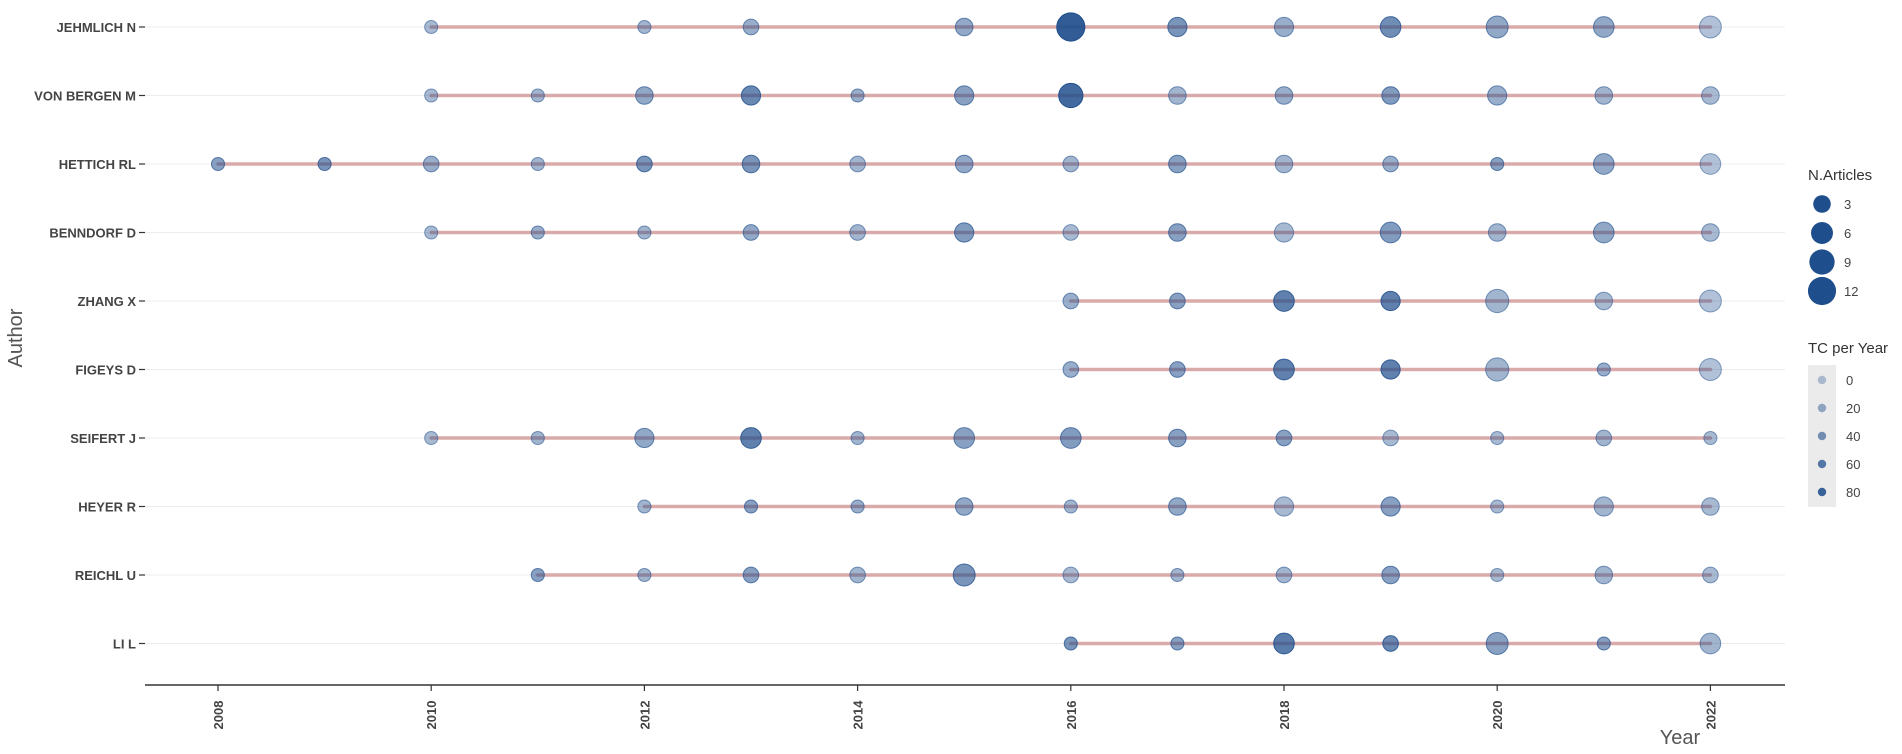  What do you see at coordinates (105, 370) in the screenshot?
I see `author-label: FIGEYS D` at bounding box center [105, 370].